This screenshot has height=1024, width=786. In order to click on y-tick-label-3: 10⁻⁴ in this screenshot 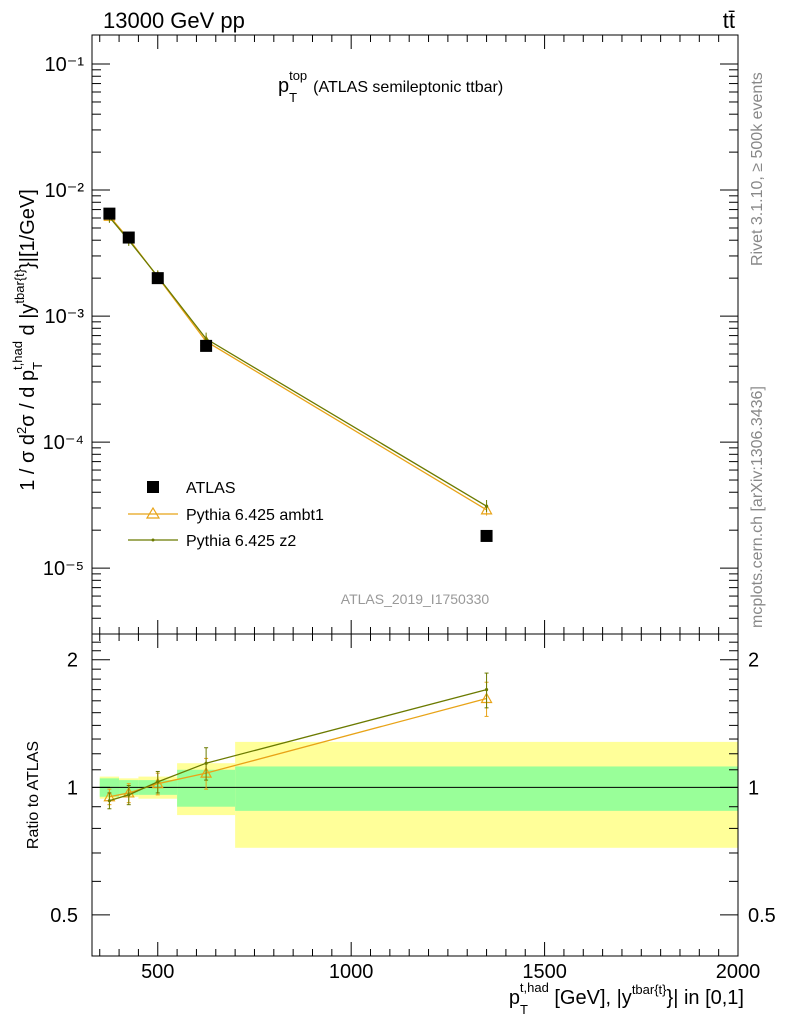, I will do `click(63, 443)`.